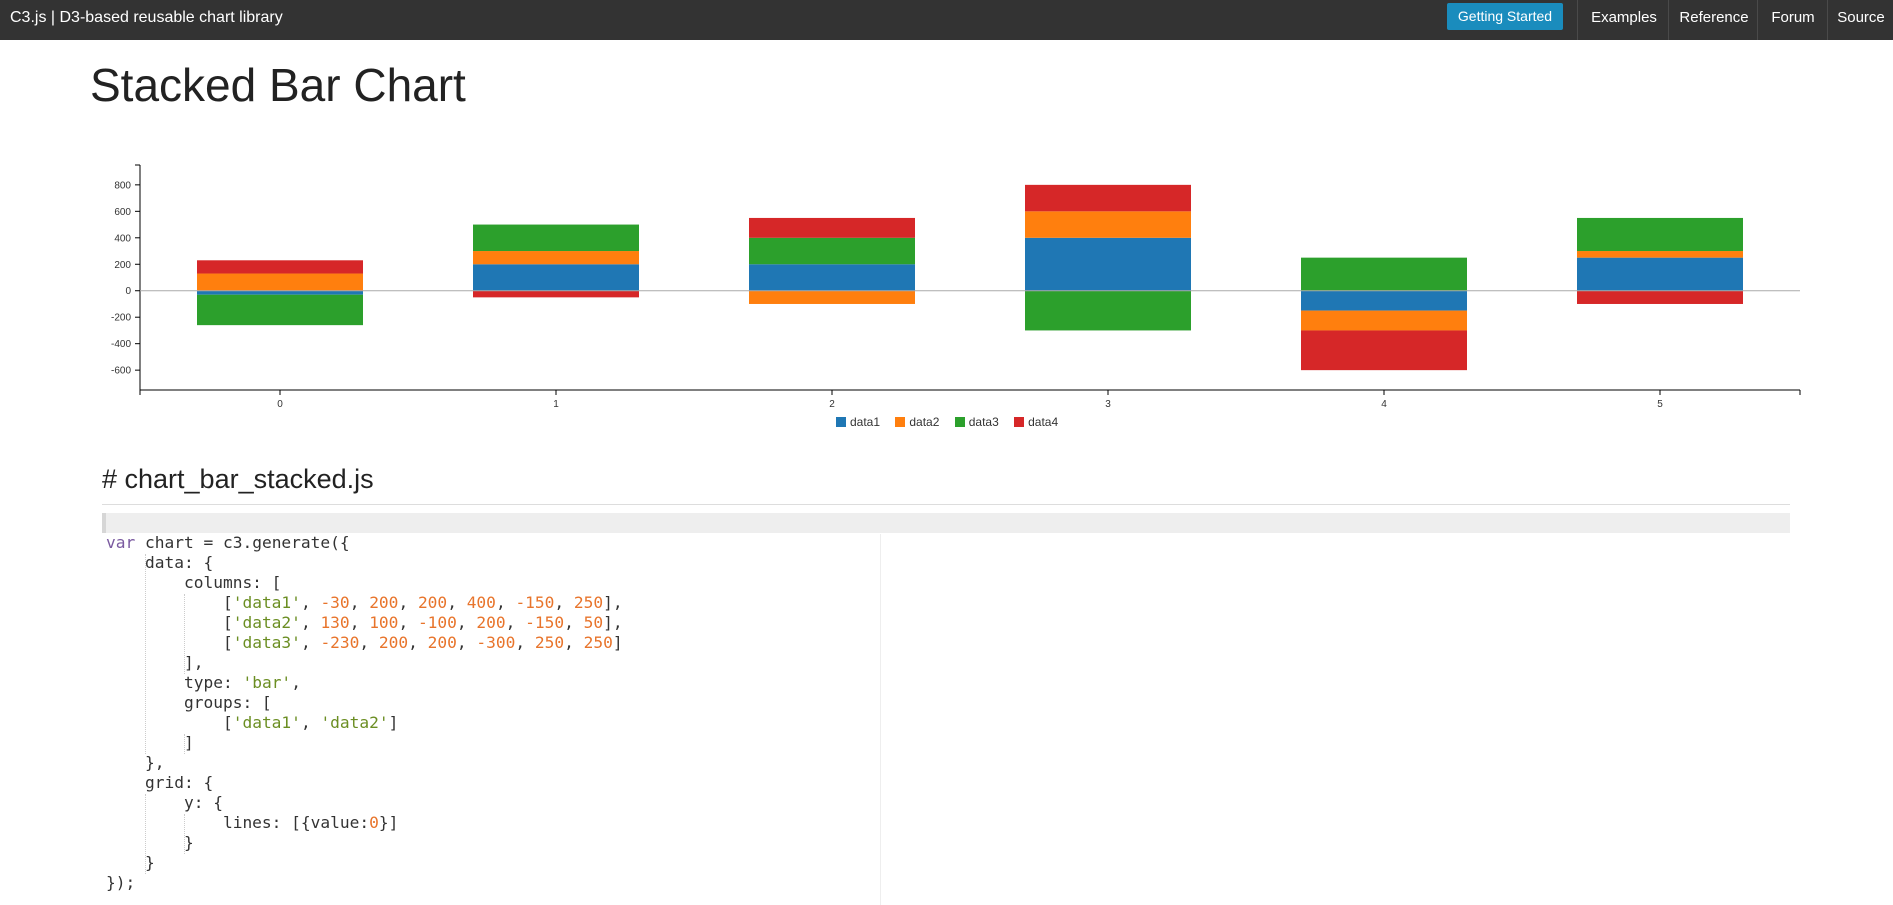 The image size is (1893, 905). What do you see at coordinates (880, 719) in the screenshot?
I see `code-column-divider` at bounding box center [880, 719].